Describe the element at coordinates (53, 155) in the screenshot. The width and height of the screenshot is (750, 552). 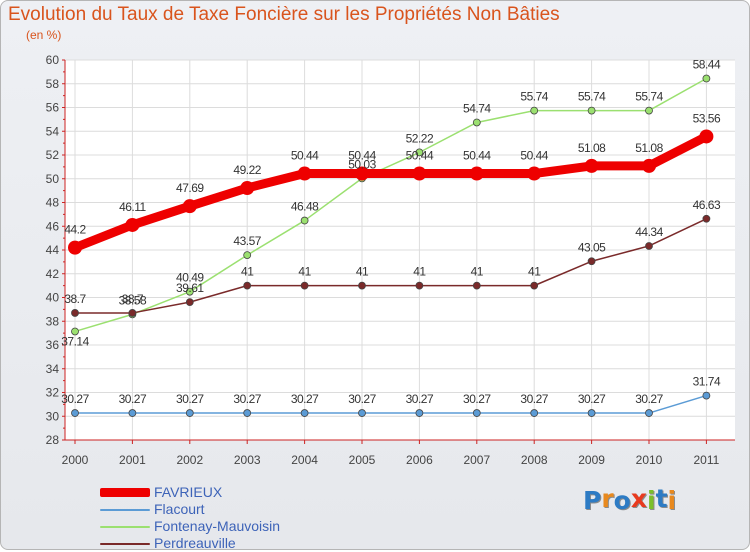
I see `y-tick-label: 52` at that location.